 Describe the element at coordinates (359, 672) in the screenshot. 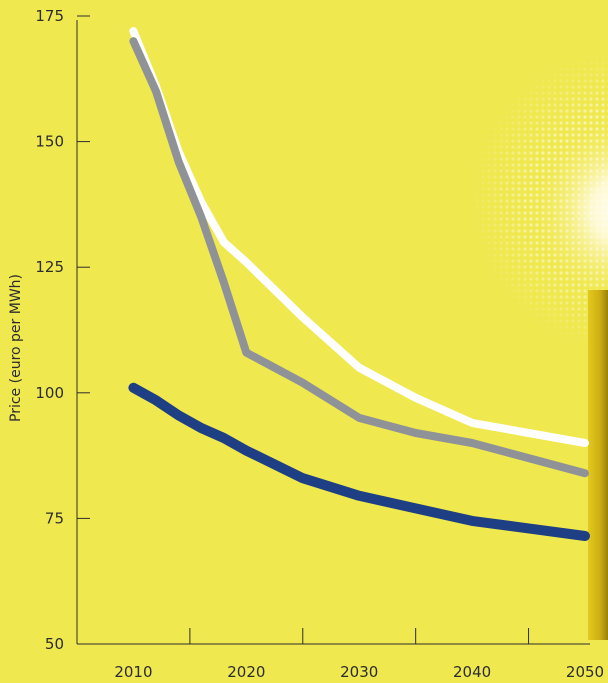

I see `x-tick-label: 2030` at that location.